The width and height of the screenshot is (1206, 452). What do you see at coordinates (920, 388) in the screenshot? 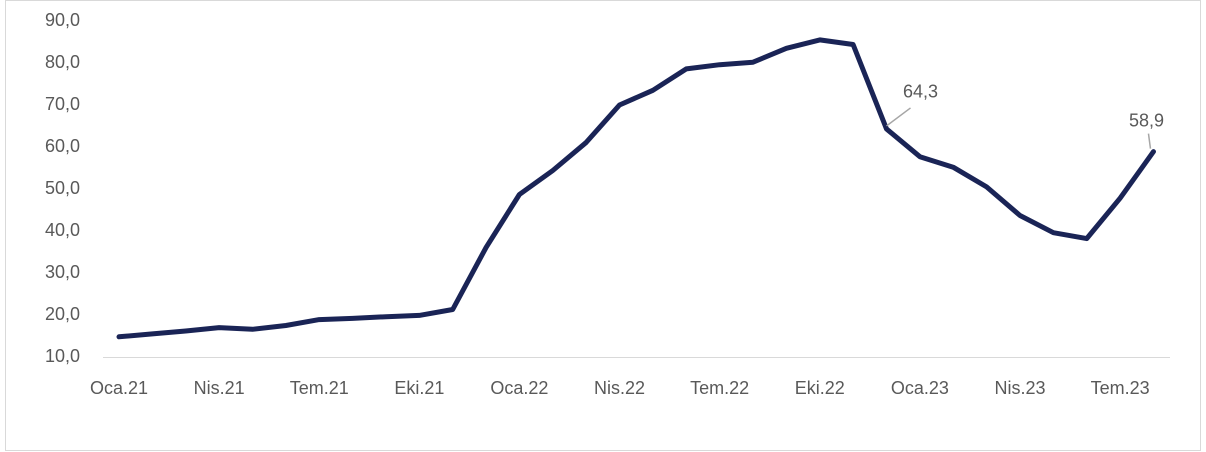
I see `x-tick-label: Oca.23` at bounding box center [920, 388].